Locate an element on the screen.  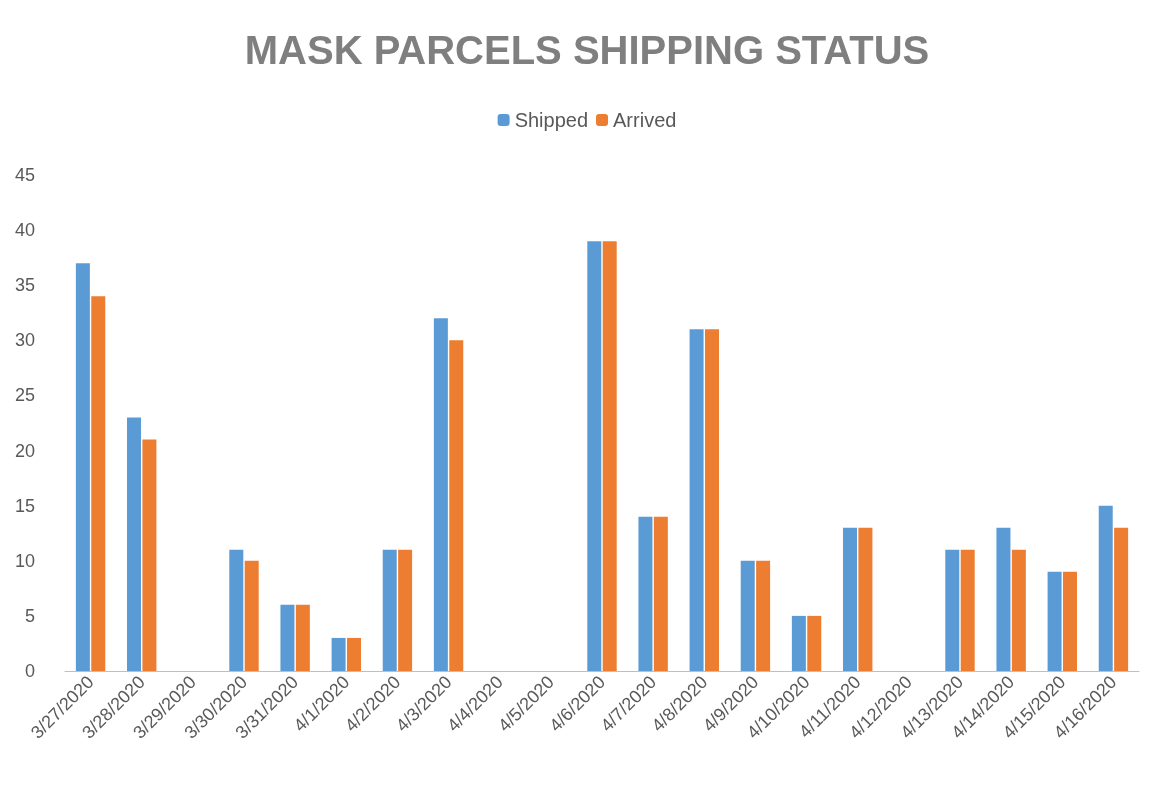
legend-label: Arrived is located at coordinates (645, 120).